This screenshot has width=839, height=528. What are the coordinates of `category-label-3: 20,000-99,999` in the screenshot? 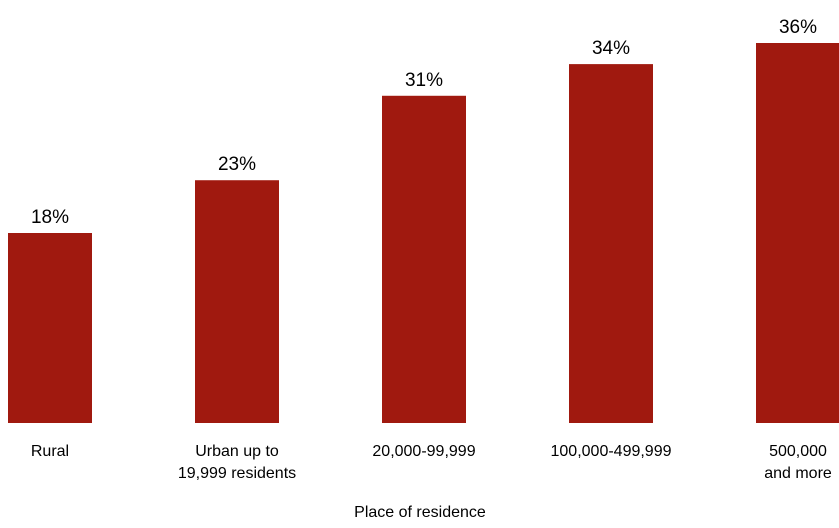 It's located at (423, 451).